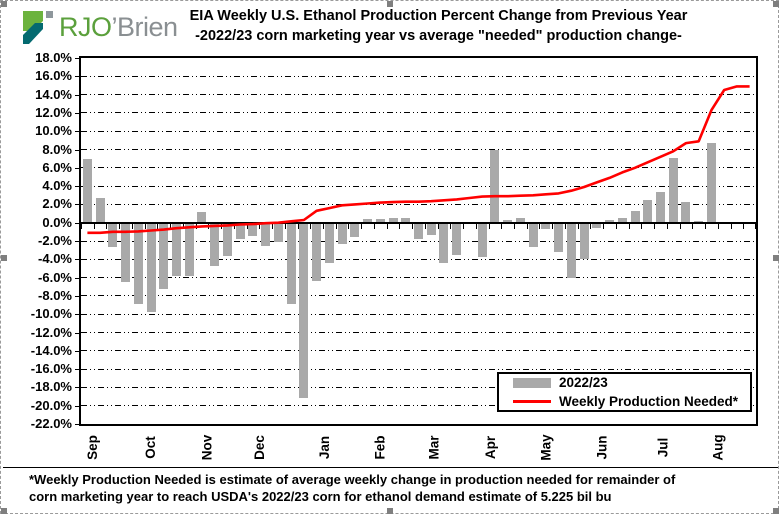 The height and width of the screenshot is (514, 779). I want to click on month-label-text: Sep, so click(92, 447).